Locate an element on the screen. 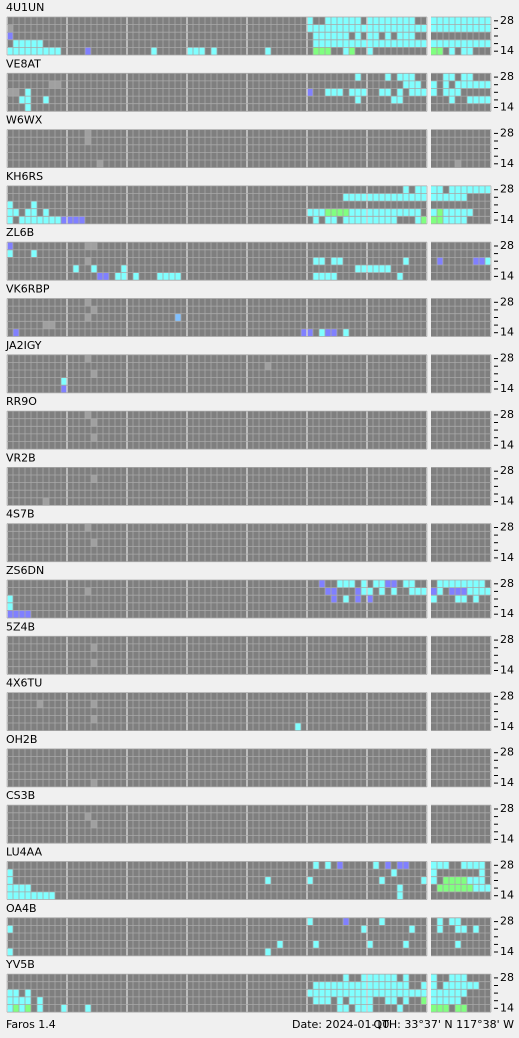  station-name: YV5B is located at coordinates (20, 964).